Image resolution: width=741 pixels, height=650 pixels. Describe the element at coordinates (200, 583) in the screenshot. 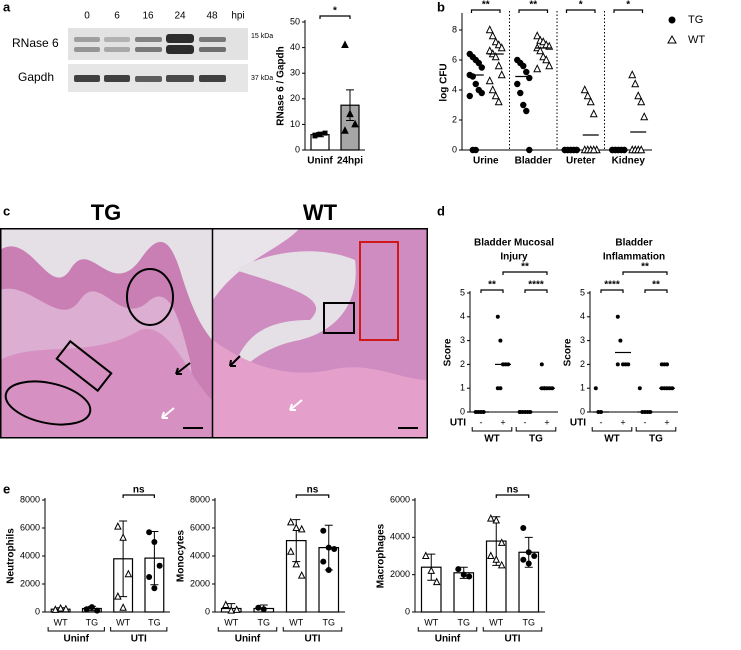

I see `y-tick-label: 2000` at that location.